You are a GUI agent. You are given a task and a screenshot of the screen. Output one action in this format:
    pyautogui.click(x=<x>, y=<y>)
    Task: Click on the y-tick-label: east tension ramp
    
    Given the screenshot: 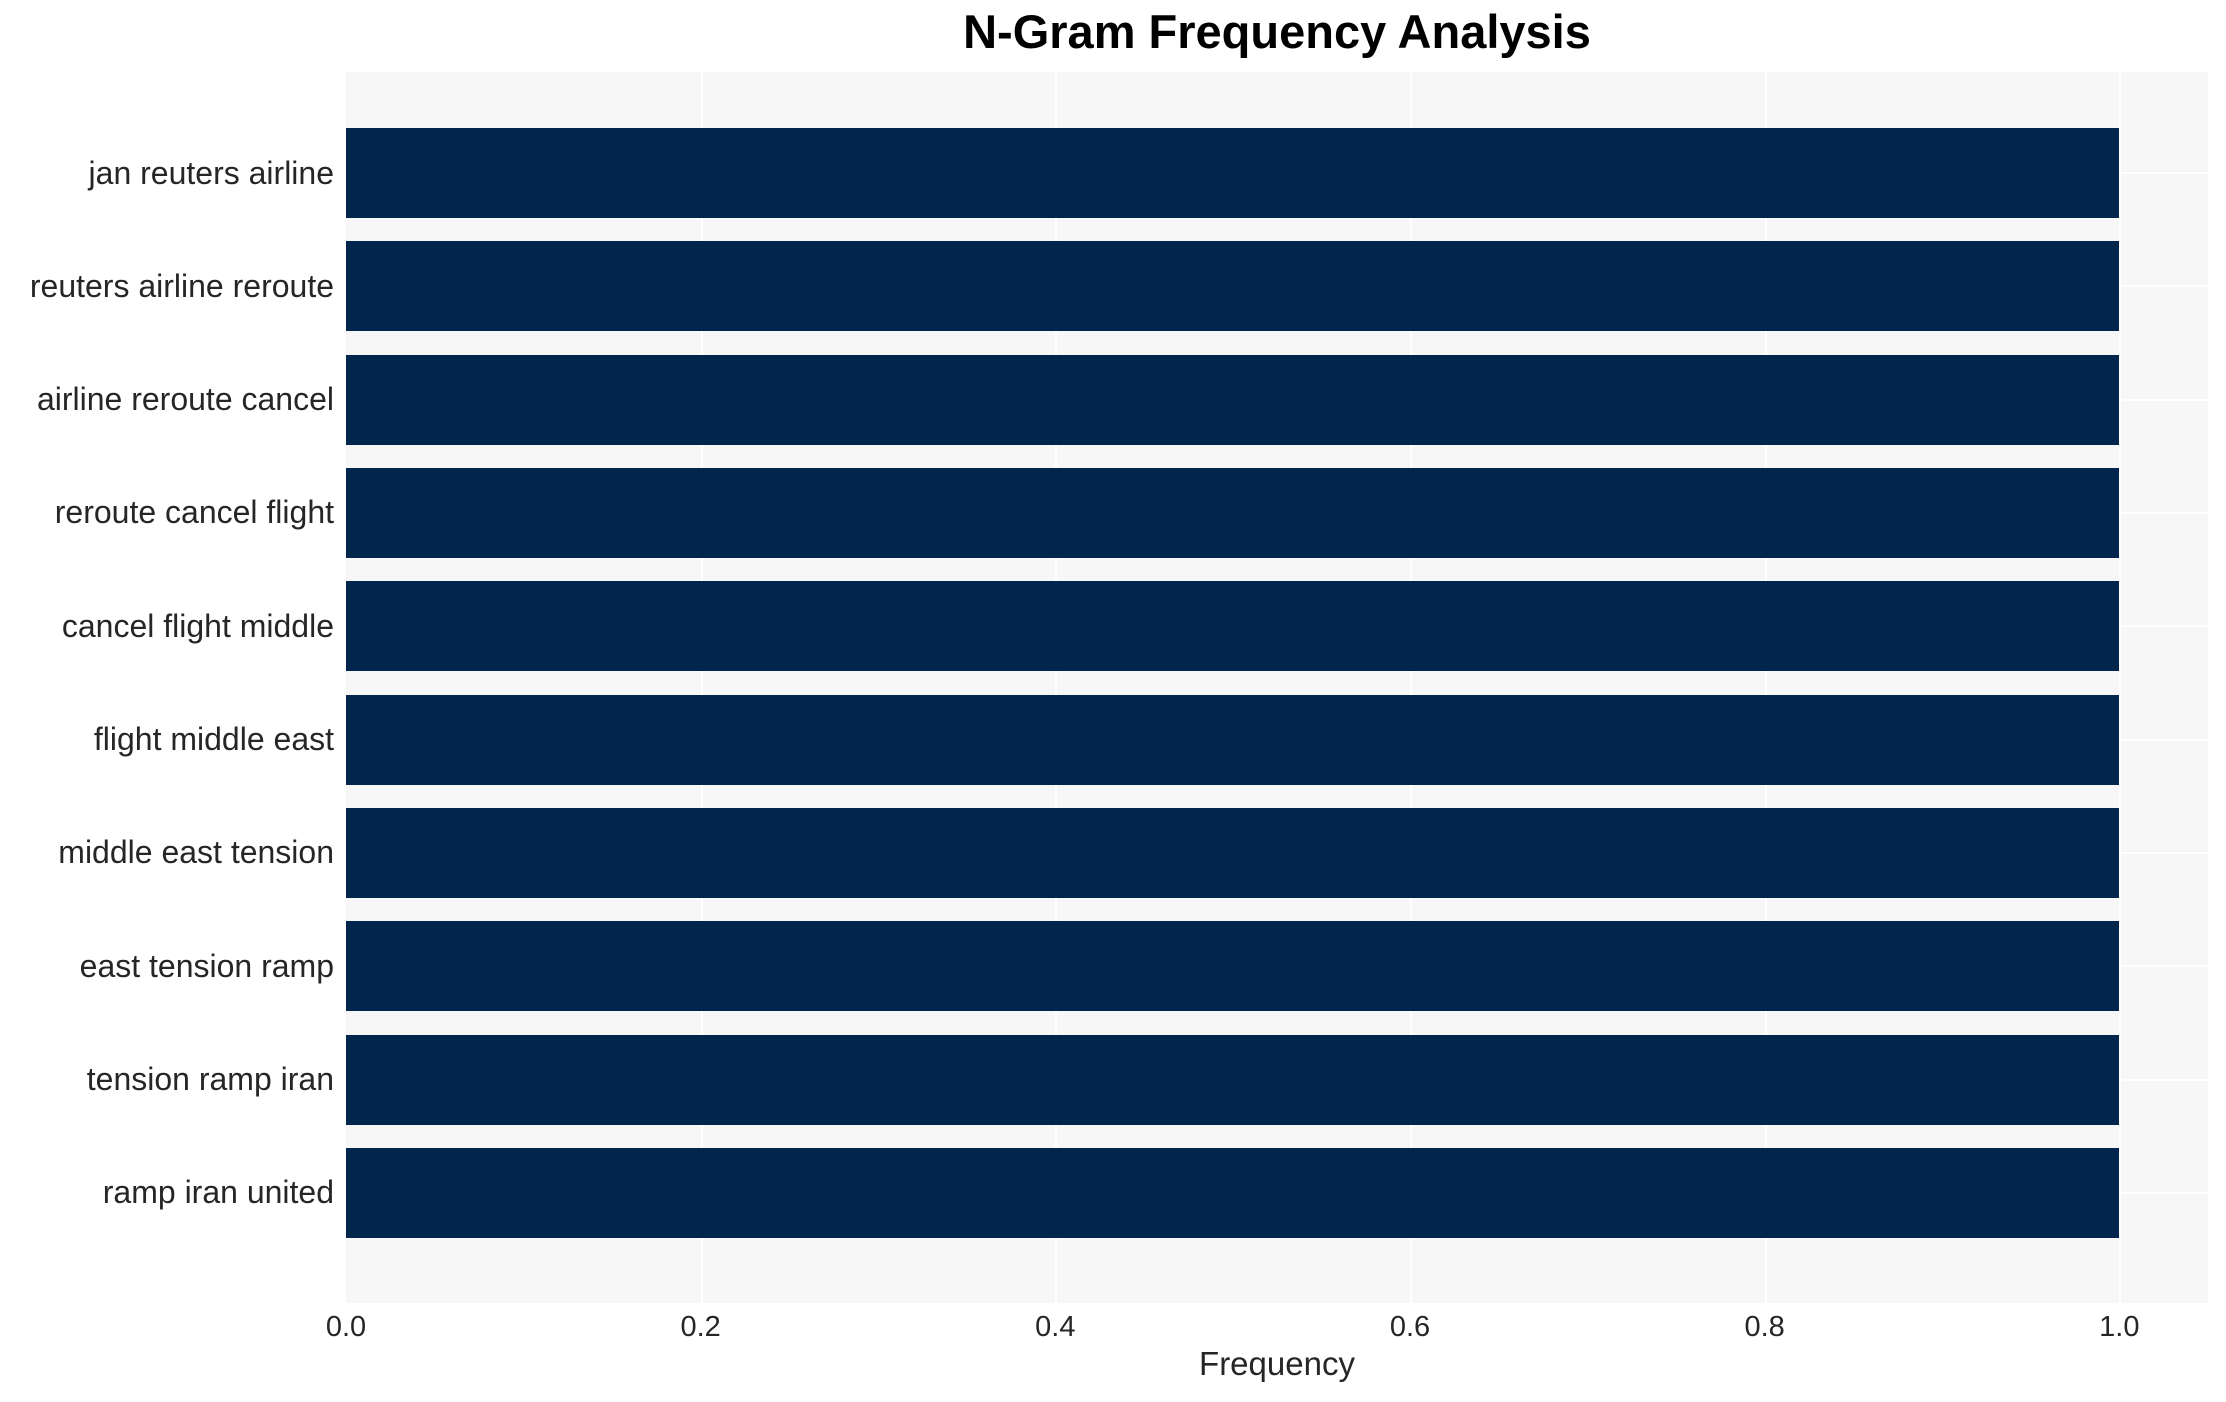 What is the action you would take?
    pyautogui.click(x=206, y=965)
    